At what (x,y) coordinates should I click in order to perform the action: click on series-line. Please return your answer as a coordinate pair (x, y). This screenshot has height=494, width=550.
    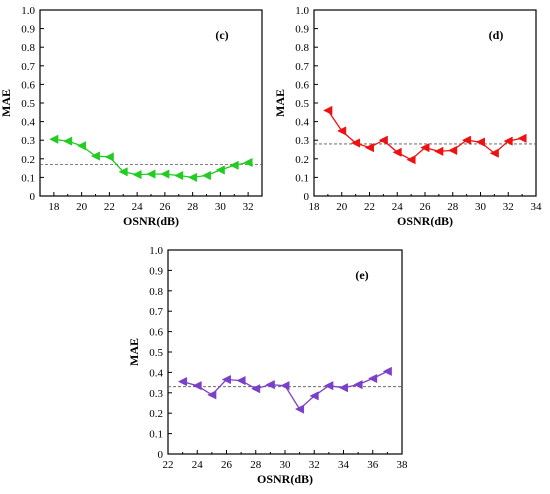
    Looking at the image, I should click on (285, 390).